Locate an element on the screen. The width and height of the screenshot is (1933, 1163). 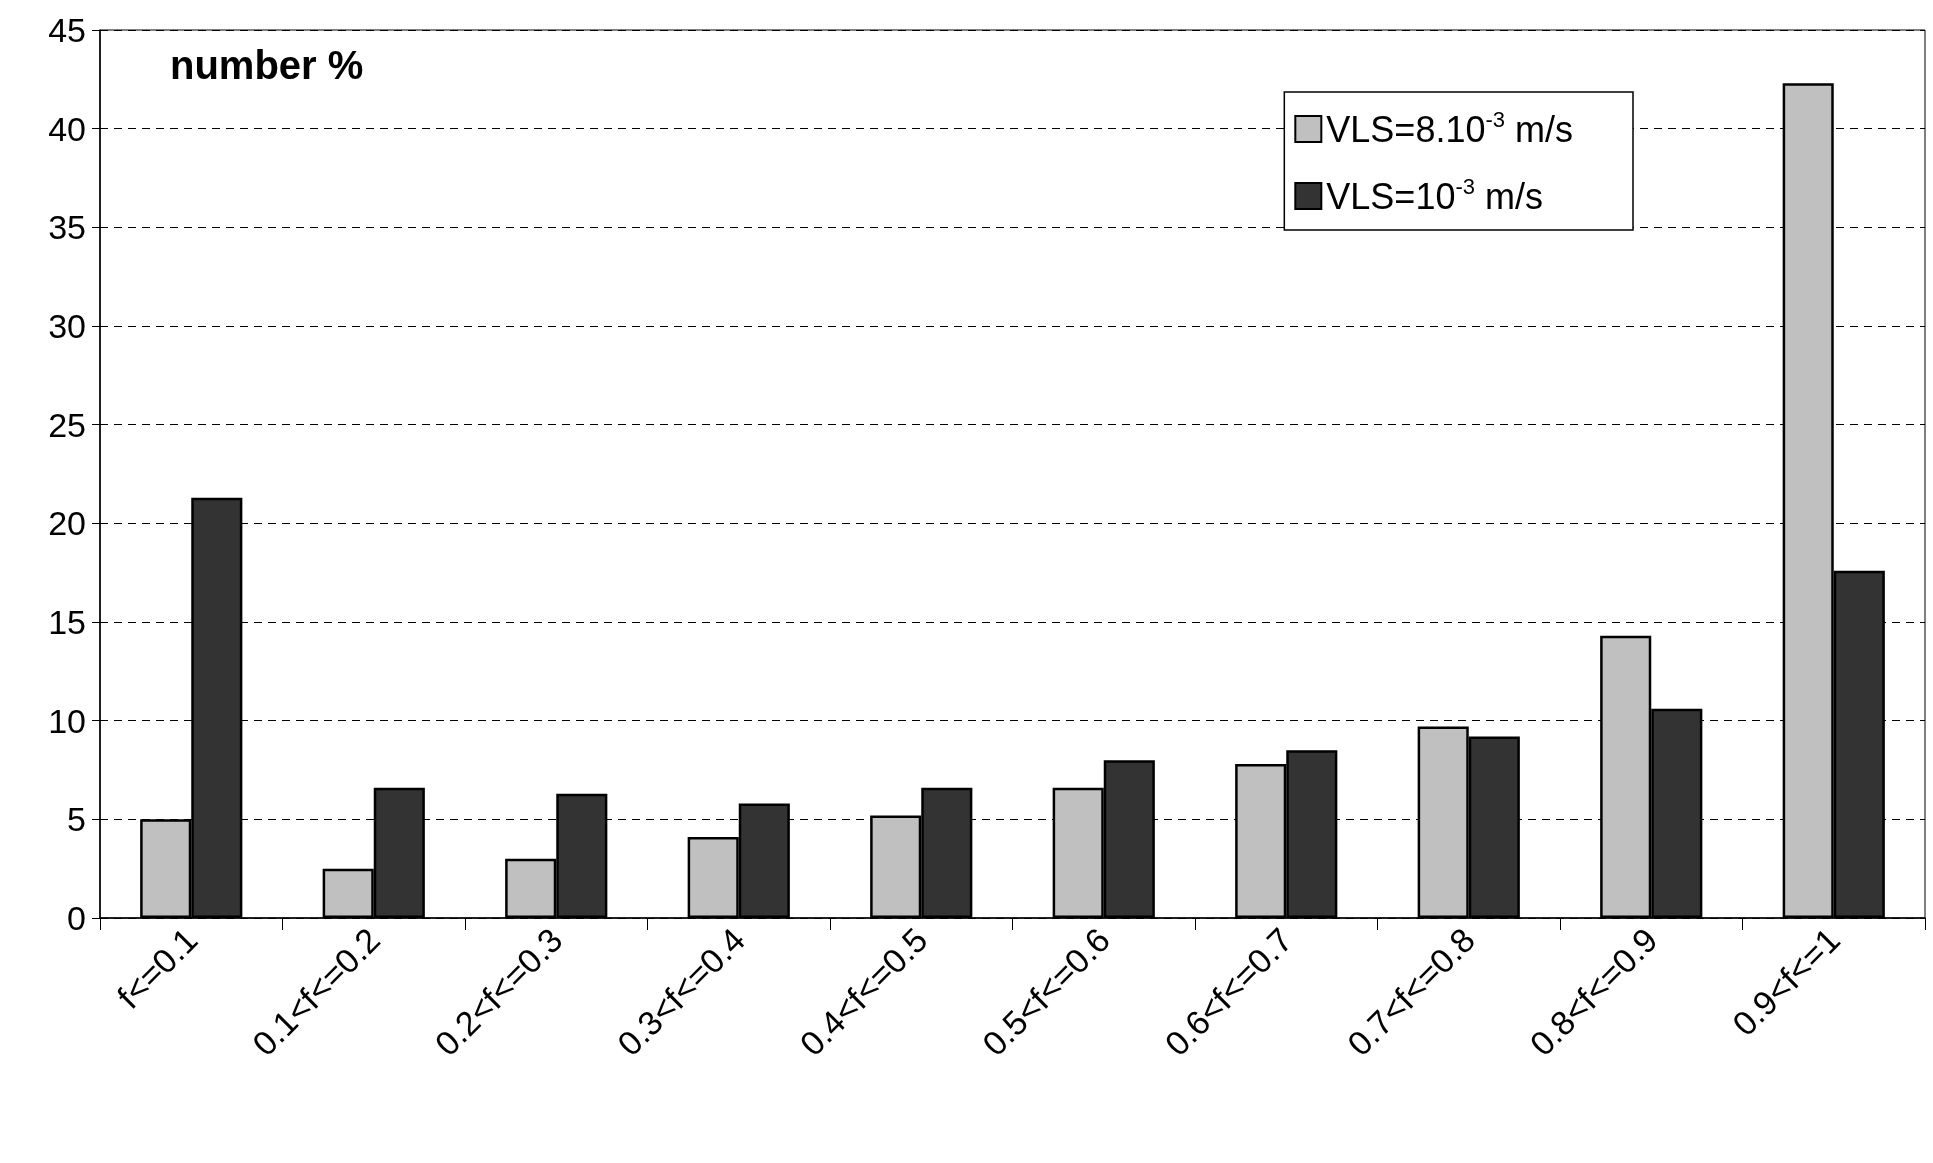
y-tick-label: 45 is located at coordinates (67, 30).